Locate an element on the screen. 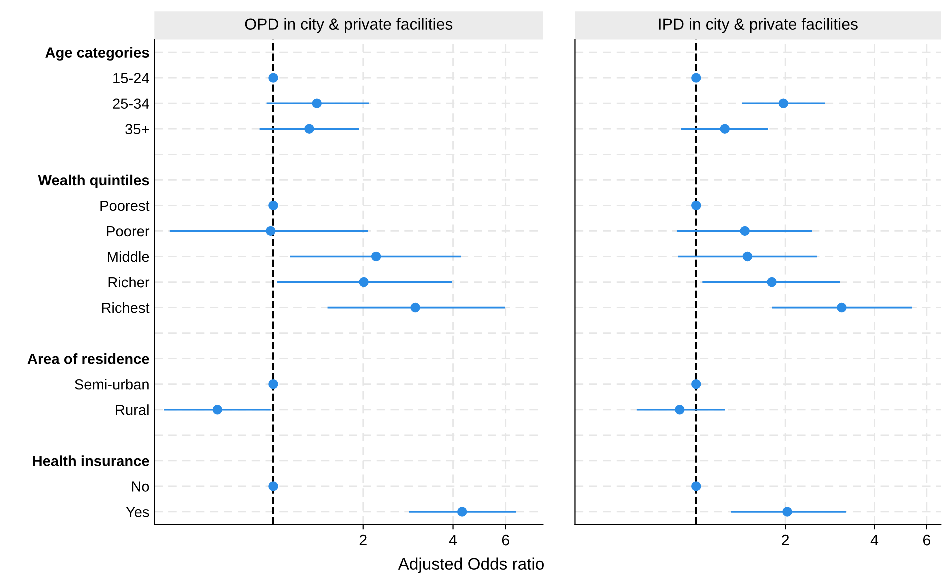 The image size is (943, 585). y-tick-label: Poorer is located at coordinates (128, 231).